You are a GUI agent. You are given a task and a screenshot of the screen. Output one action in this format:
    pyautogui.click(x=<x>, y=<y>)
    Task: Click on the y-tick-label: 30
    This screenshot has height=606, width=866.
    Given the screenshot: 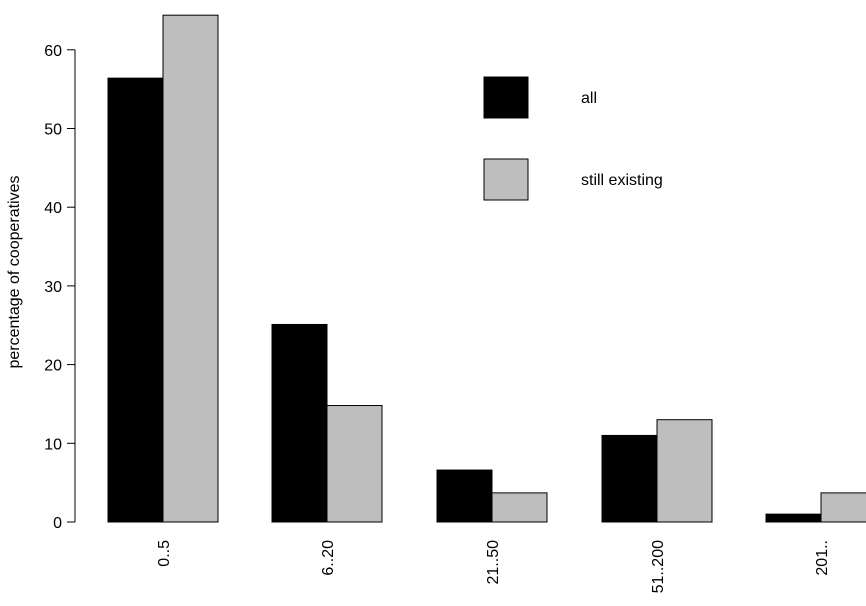 What is the action you would take?
    pyautogui.click(x=53, y=287)
    